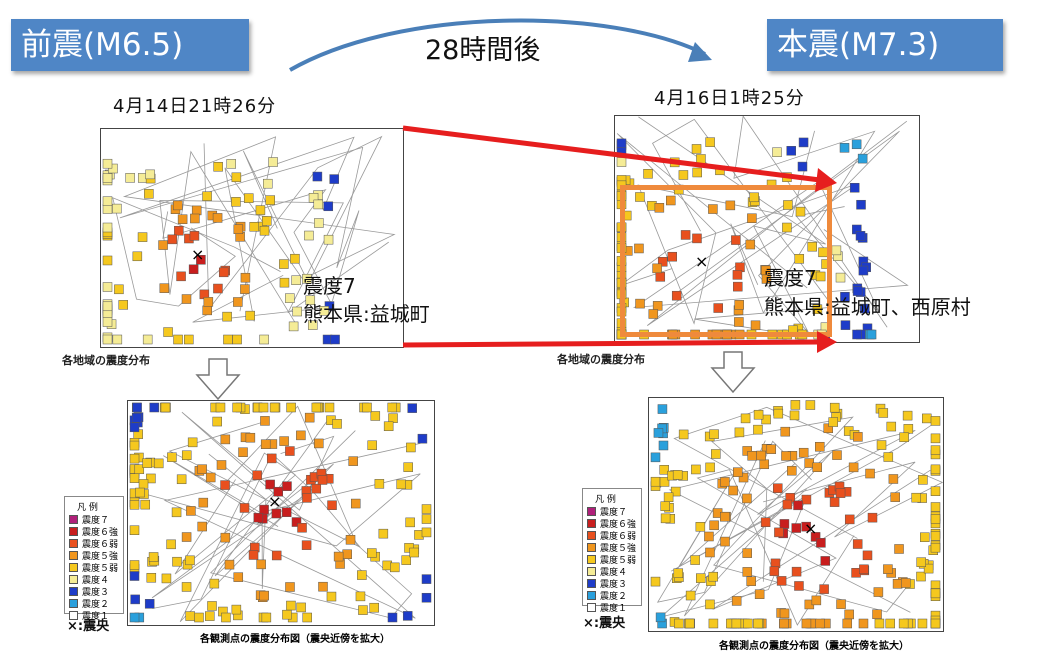 This screenshot has width=1052, height=655. What do you see at coordinates (94, 579) in the screenshot?
I see `legend-item: 震度４` at bounding box center [94, 579].